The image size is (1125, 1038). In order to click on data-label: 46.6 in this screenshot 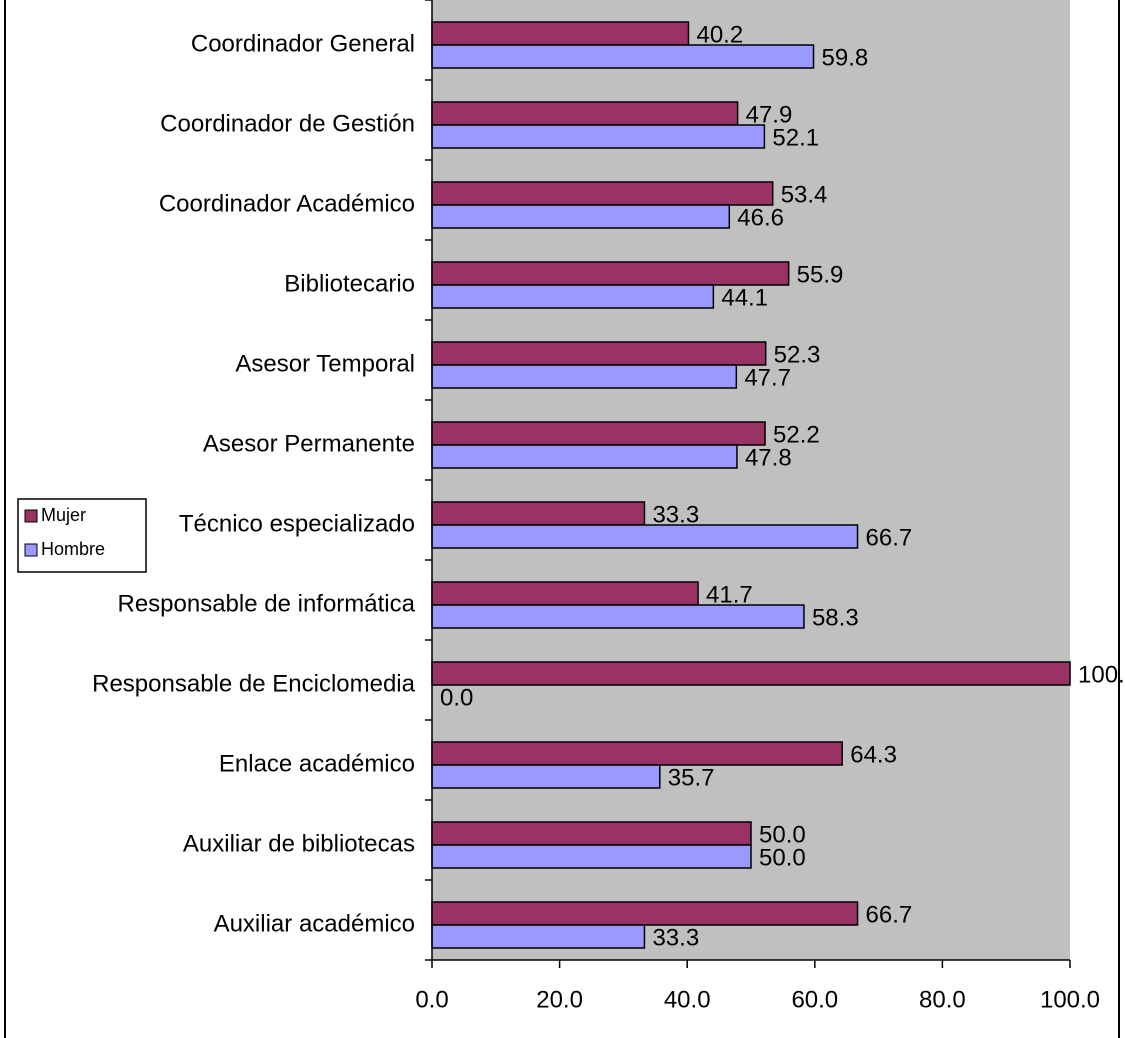, I will do `click(760, 217)`.